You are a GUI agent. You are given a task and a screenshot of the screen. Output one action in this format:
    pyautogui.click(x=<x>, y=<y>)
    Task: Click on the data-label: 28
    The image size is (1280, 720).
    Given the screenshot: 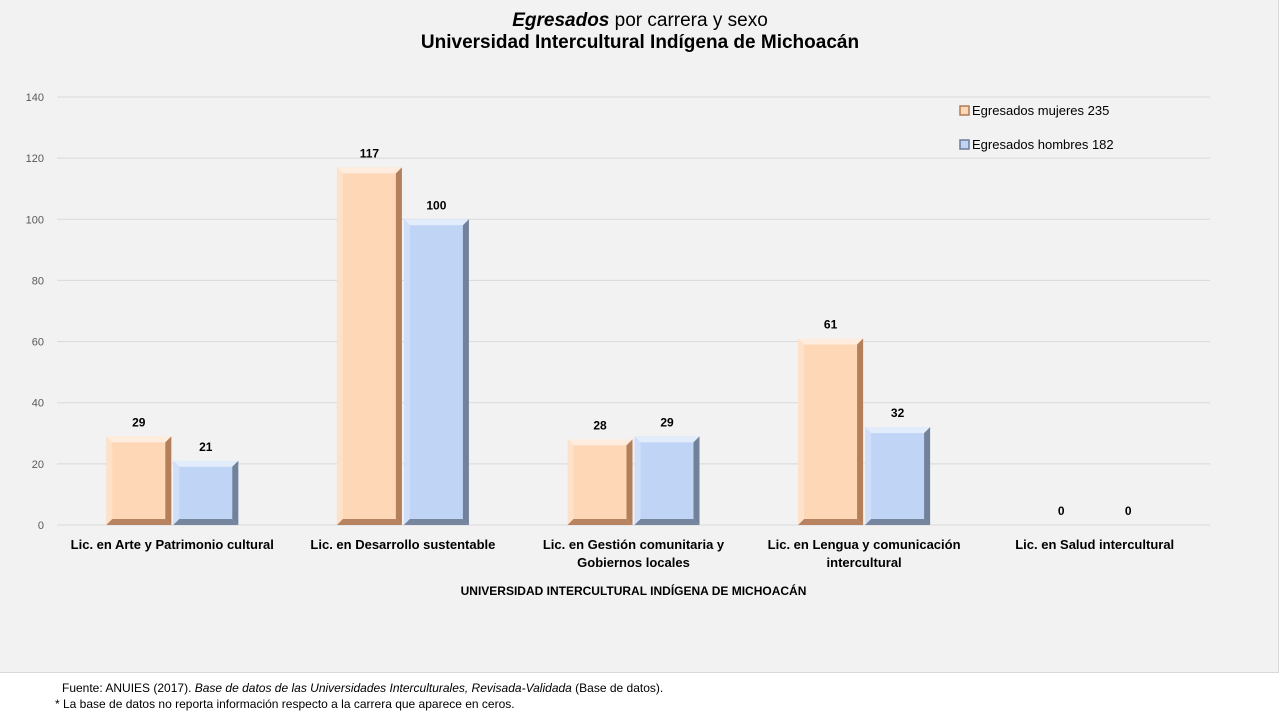 What is the action you would take?
    pyautogui.click(x=600, y=425)
    